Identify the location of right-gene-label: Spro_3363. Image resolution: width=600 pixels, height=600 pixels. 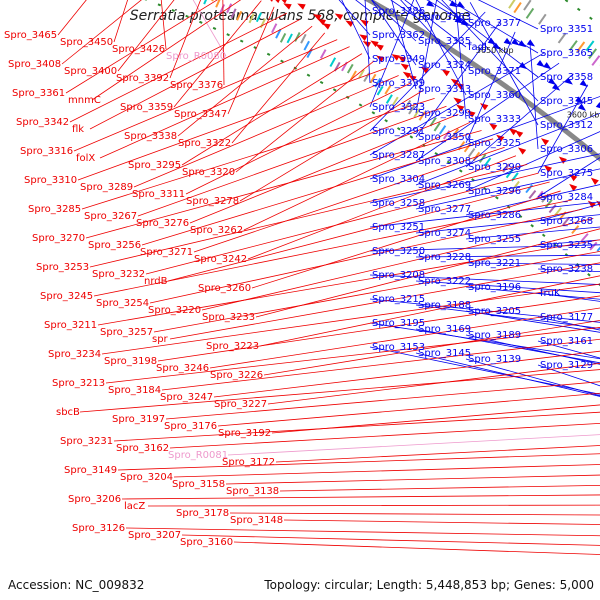
(444, 17).